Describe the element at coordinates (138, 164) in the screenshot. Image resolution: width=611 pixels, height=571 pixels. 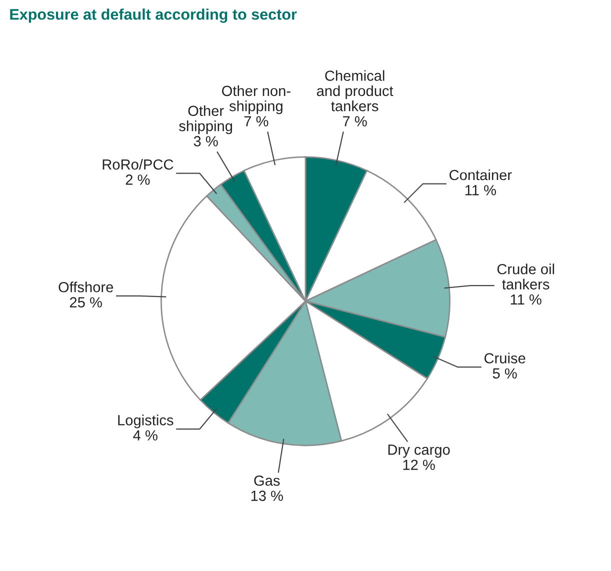
I see `slice-label: RoRo/PCC` at that location.